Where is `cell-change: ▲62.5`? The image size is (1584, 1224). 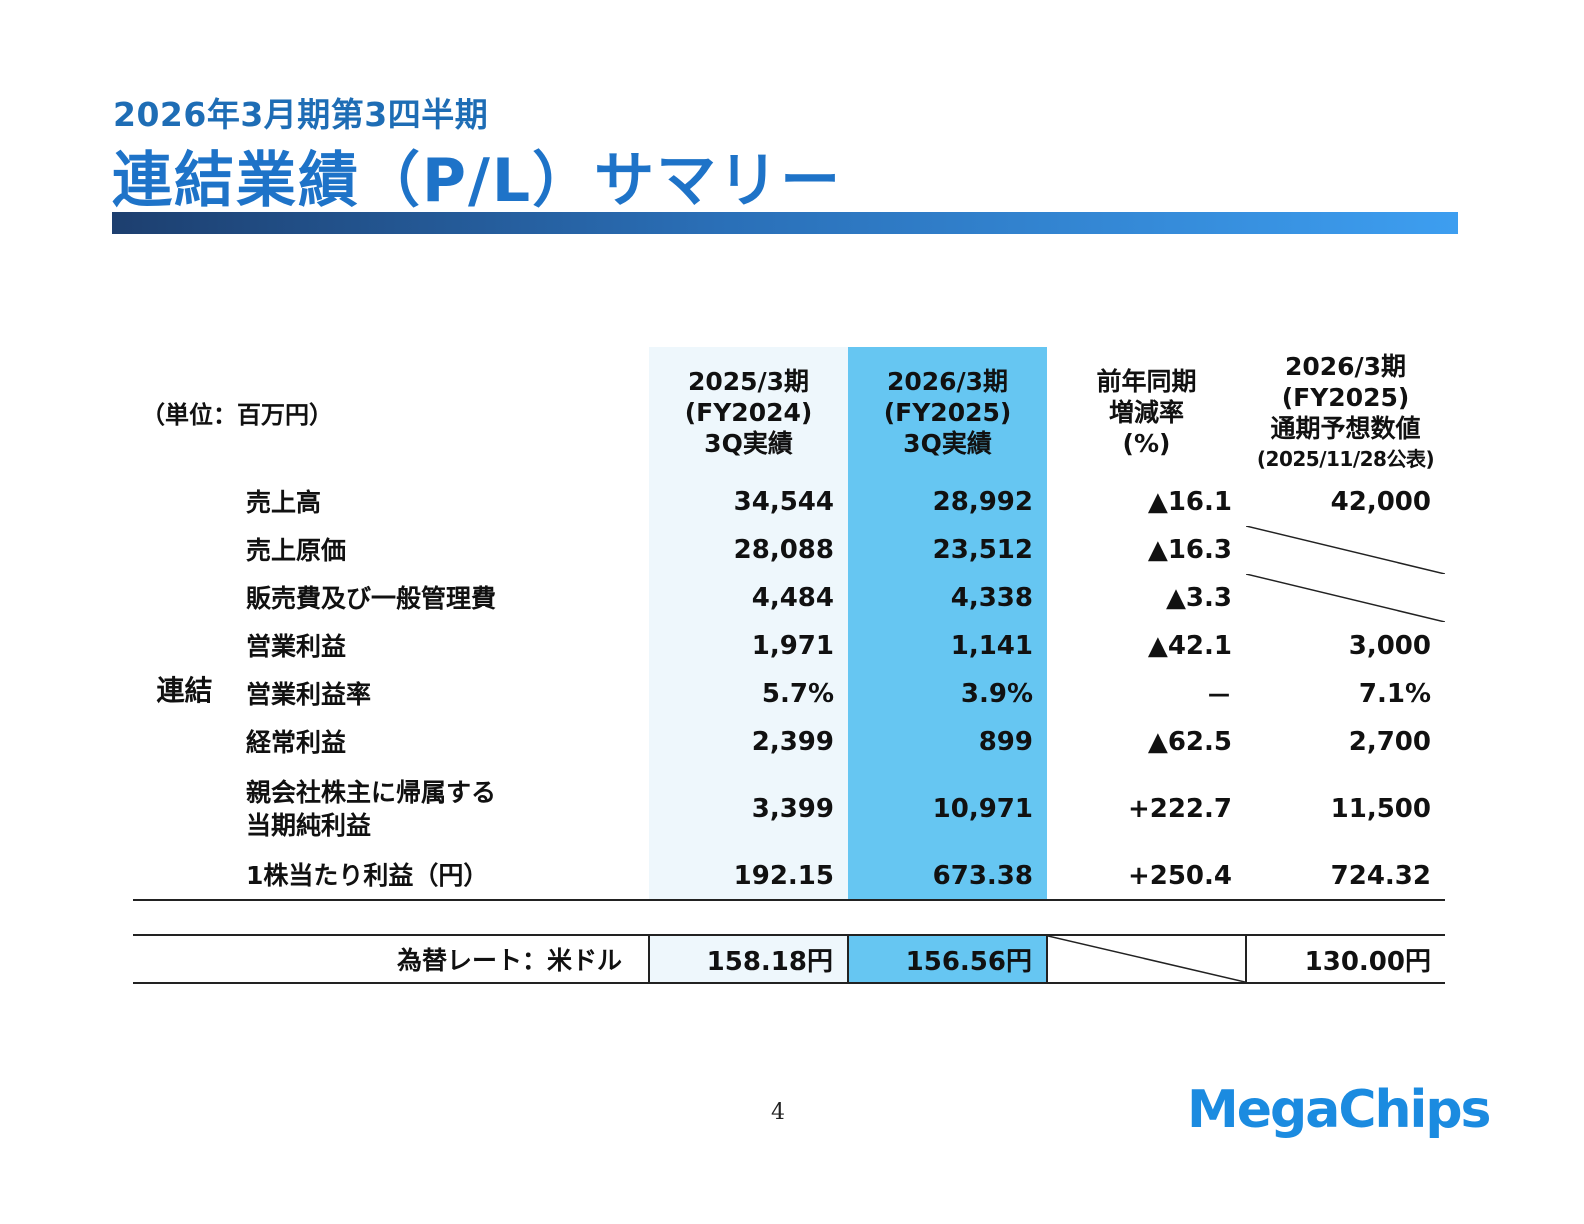 cell-change: ▲62.5 is located at coordinates (1189, 742).